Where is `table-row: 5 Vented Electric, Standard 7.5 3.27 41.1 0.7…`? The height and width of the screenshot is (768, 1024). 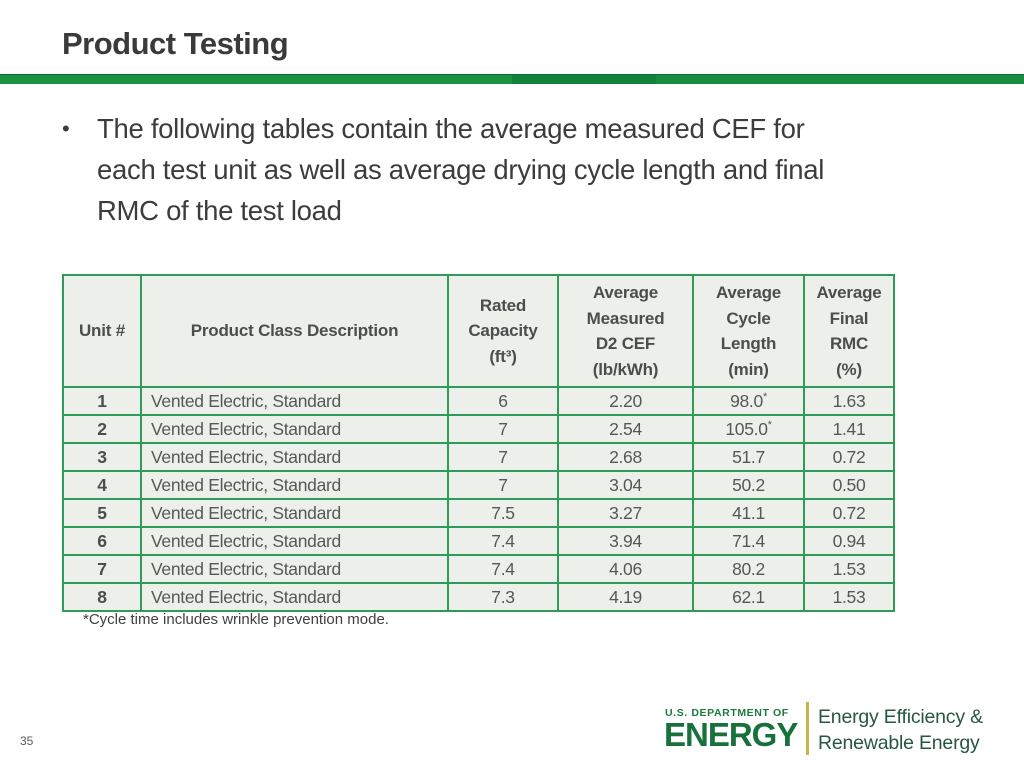
table-row: 5 Vented Electric, Standard 7.5 3.27 41.1 0.7… is located at coordinates (478, 513).